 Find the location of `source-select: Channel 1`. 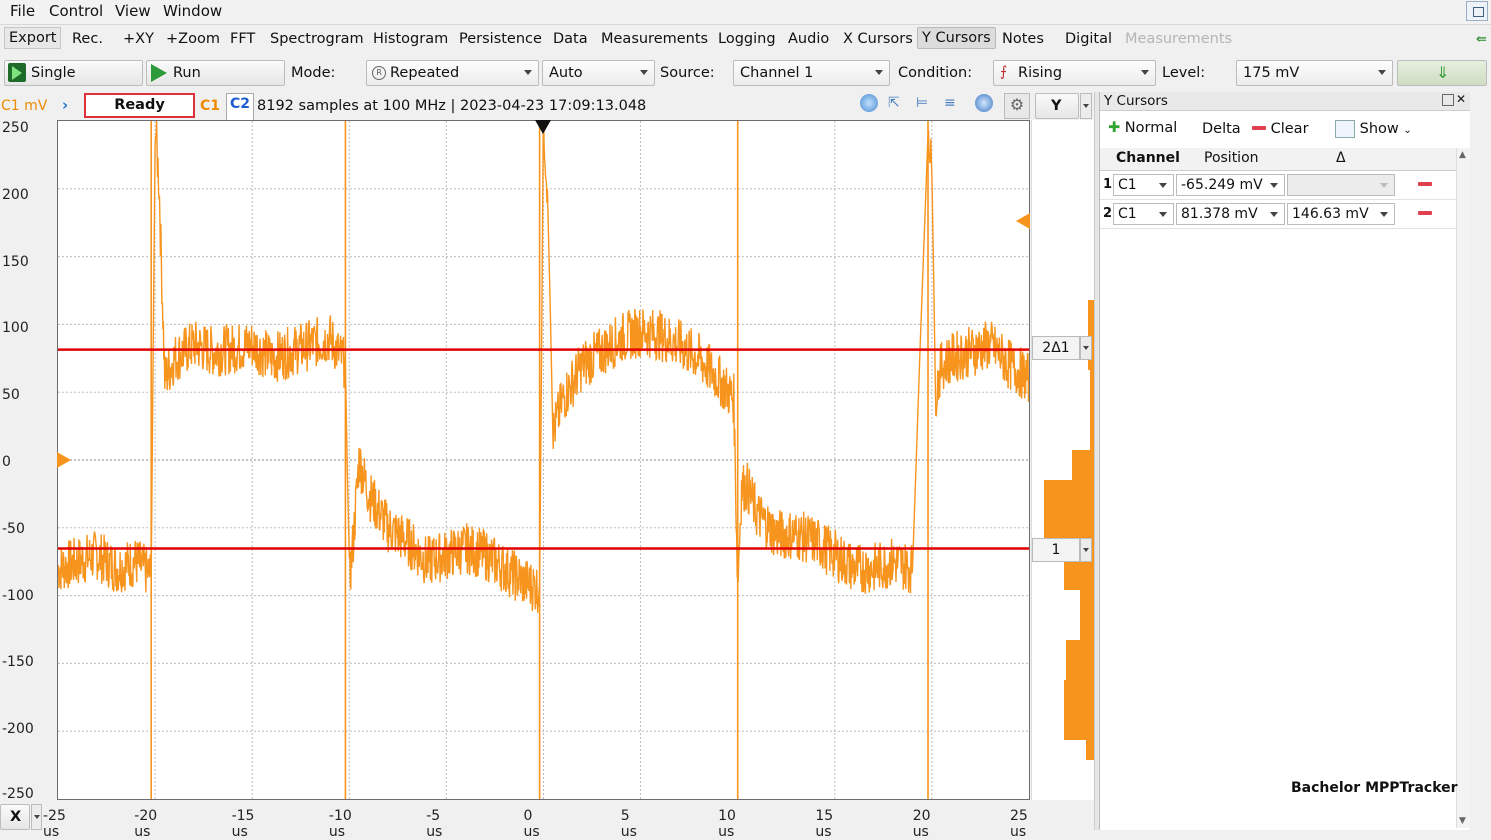

source-select: Channel 1 is located at coordinates (811, 73).